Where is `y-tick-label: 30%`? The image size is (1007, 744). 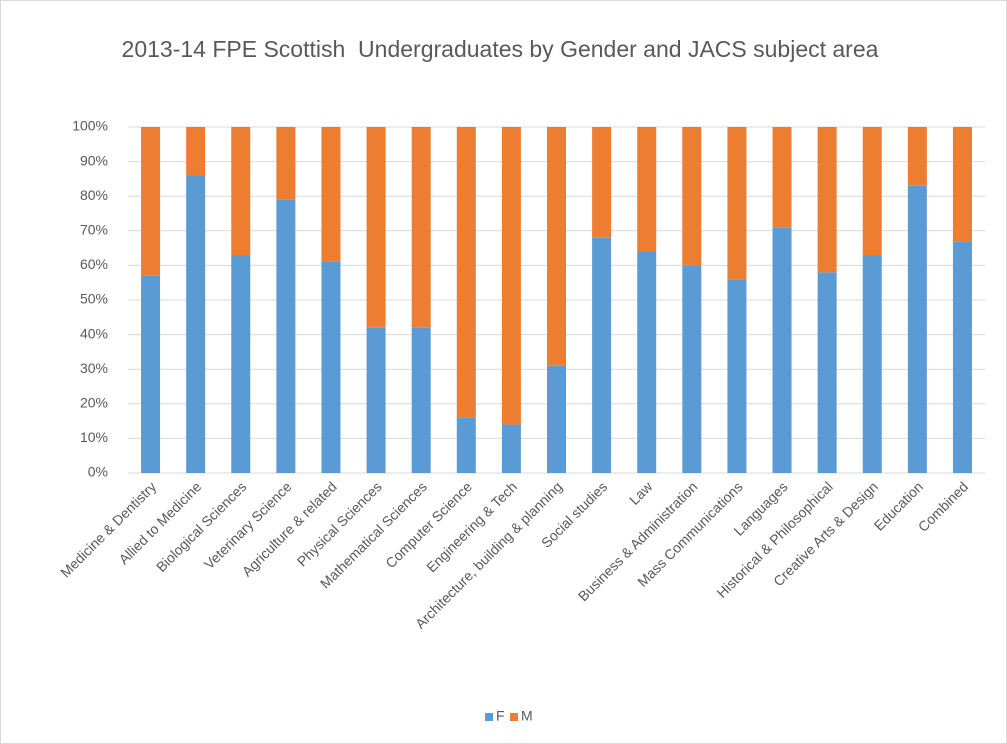
y-tick-label: 30% is located at coordinates (94, 368).